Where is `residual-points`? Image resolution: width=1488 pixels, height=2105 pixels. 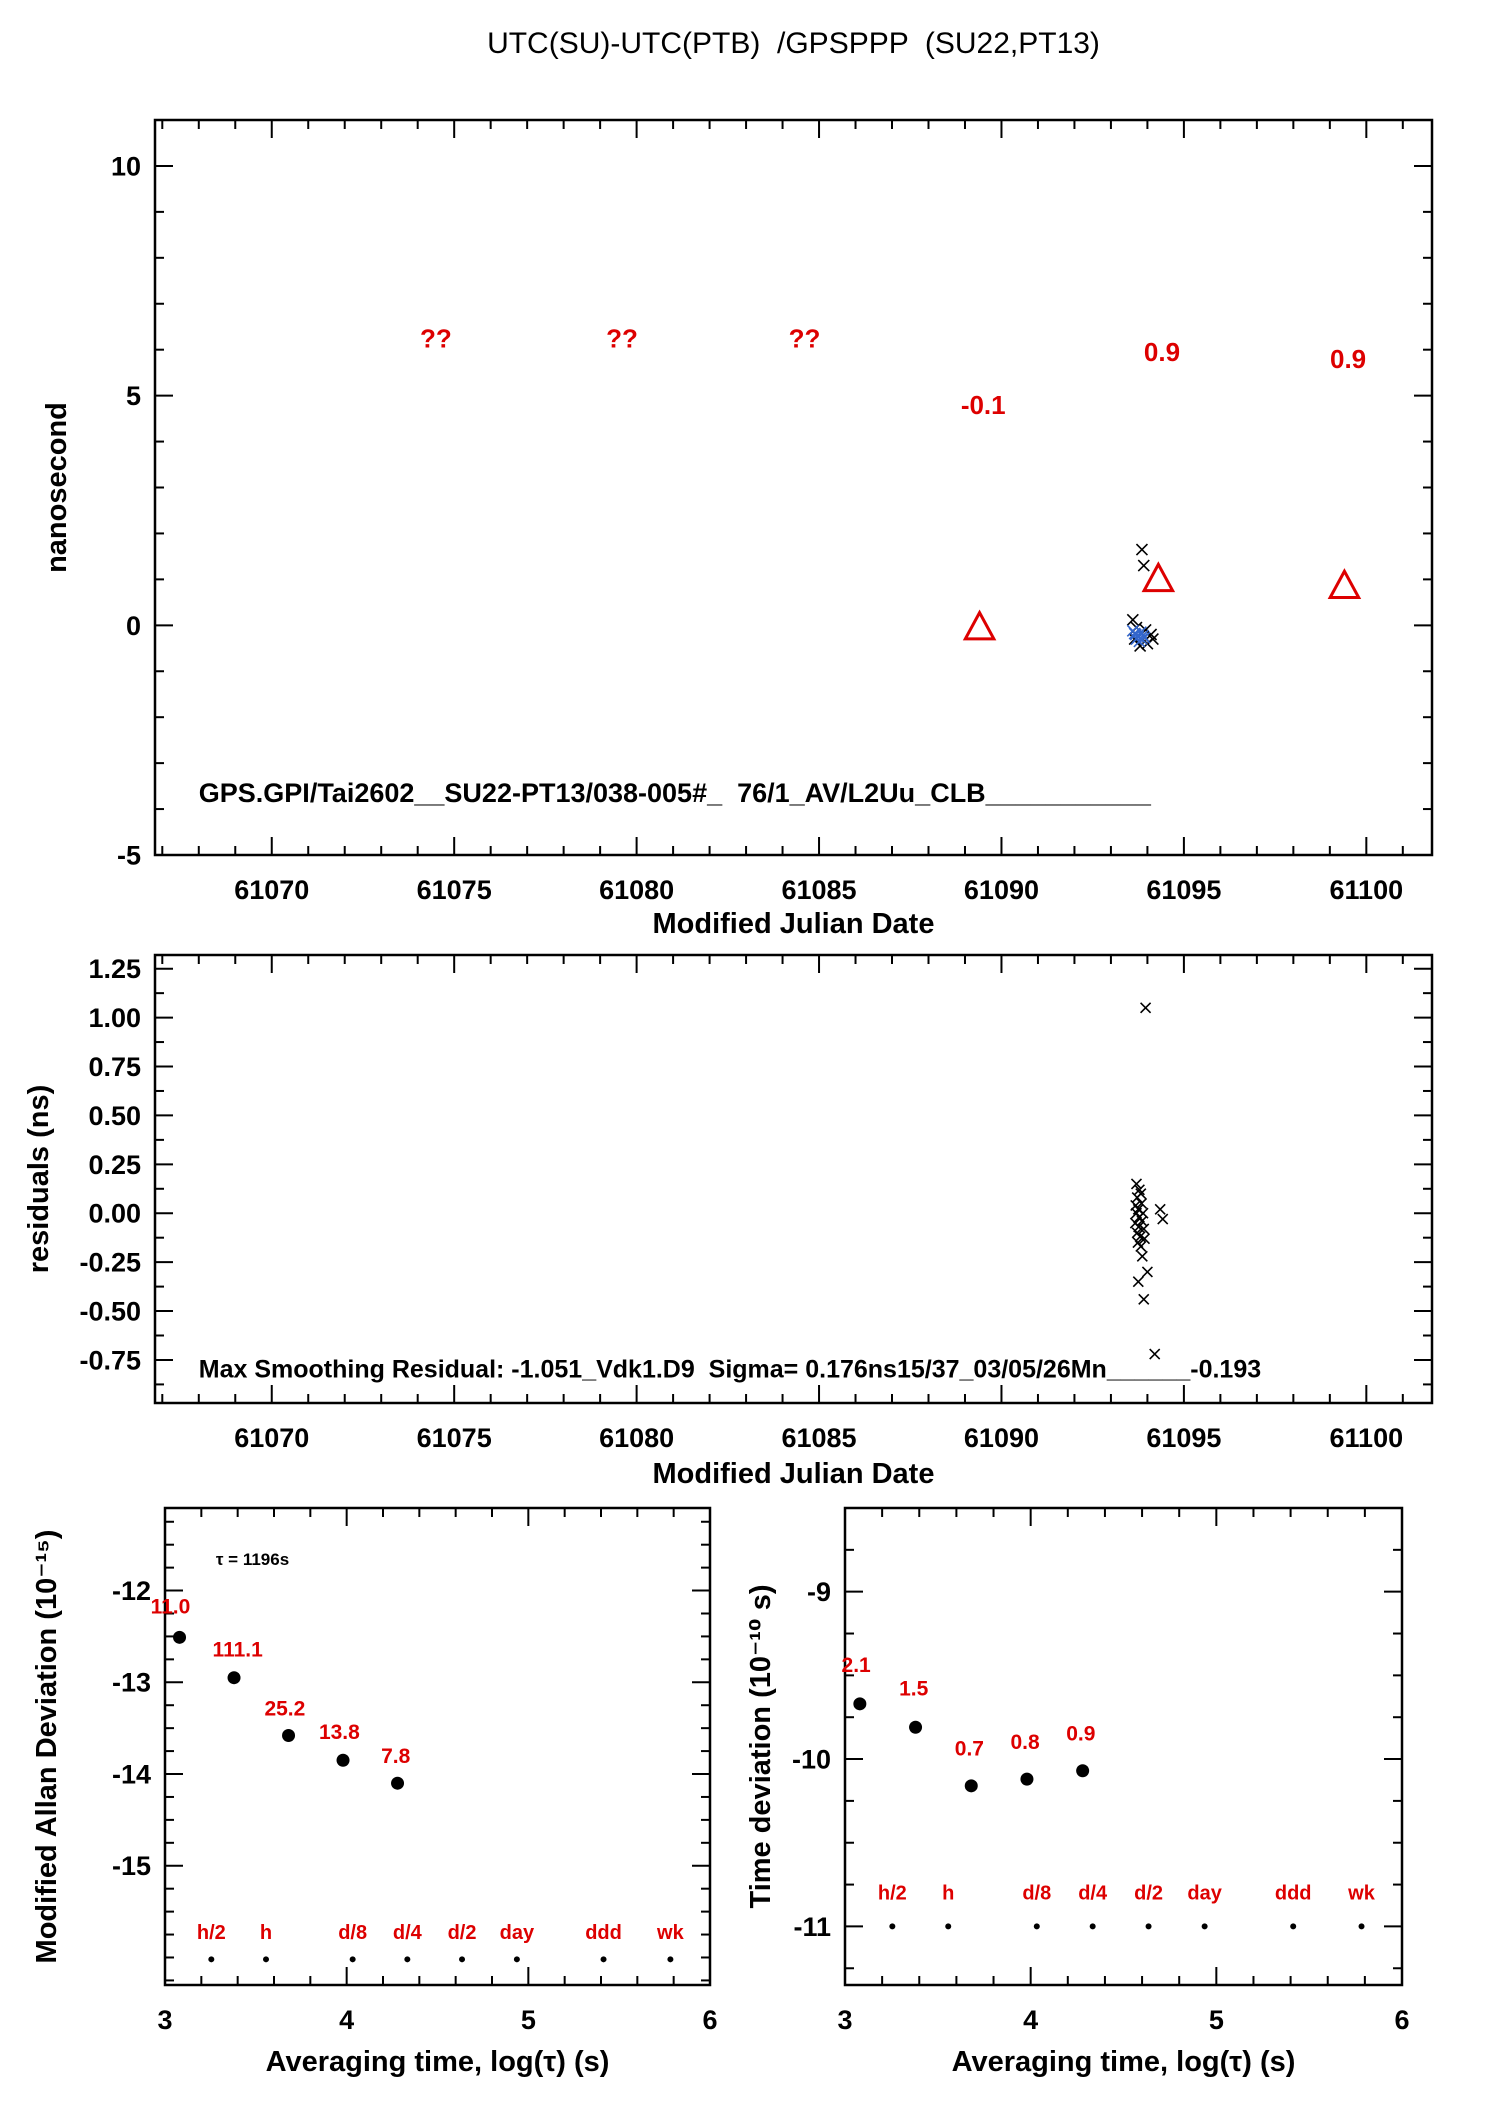
residual-points is located at coordinates (1149, 1181).